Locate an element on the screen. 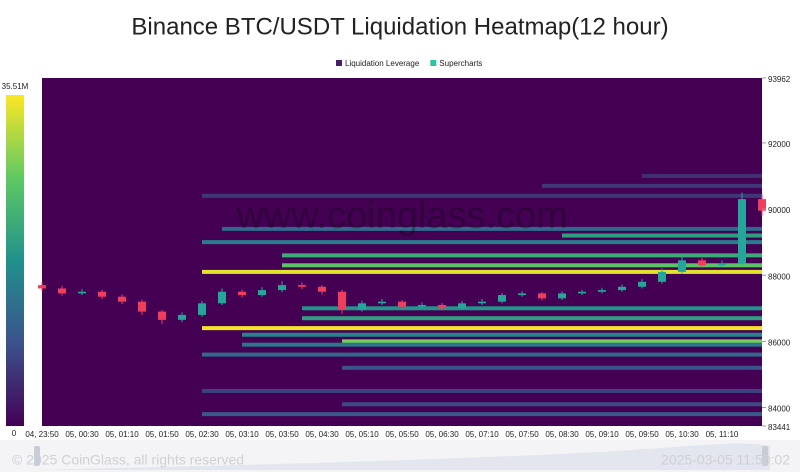  x-tick-label: 05, 08:30 is located at coordinates (562, 434).